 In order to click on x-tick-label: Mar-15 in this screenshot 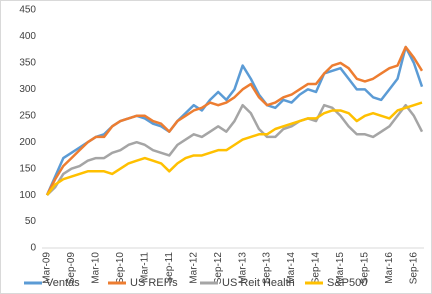, I will do `click(340, 268)`.